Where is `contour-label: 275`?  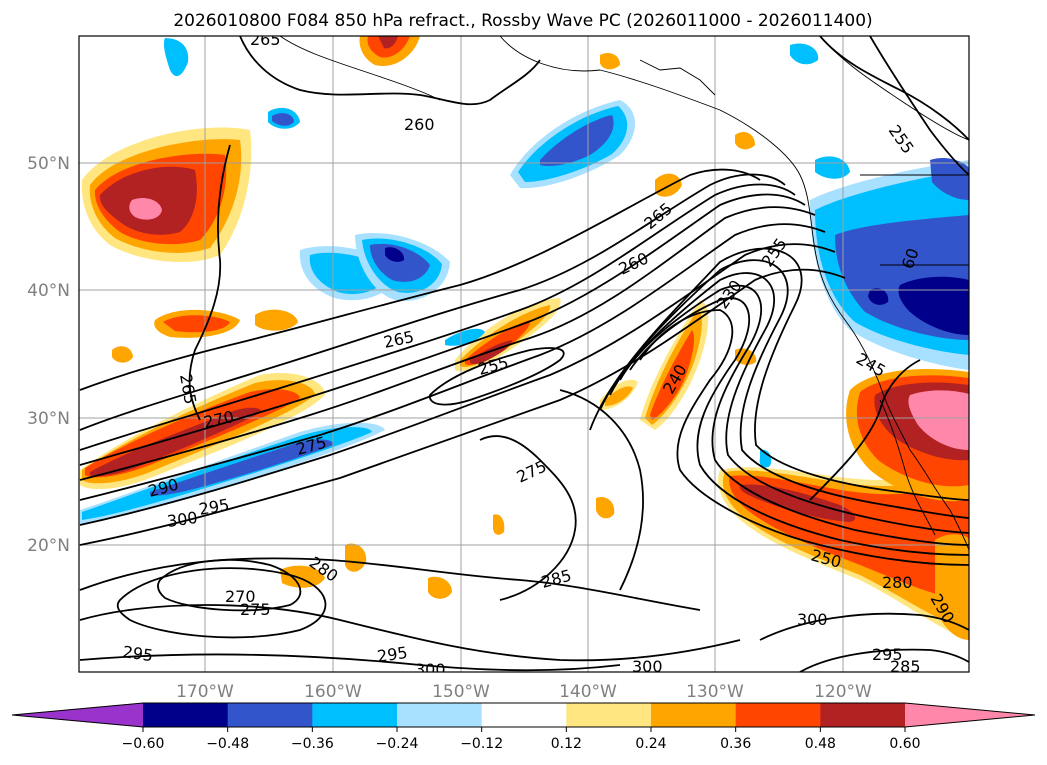 contour-label: 275 is located at coordinates (255, 609).